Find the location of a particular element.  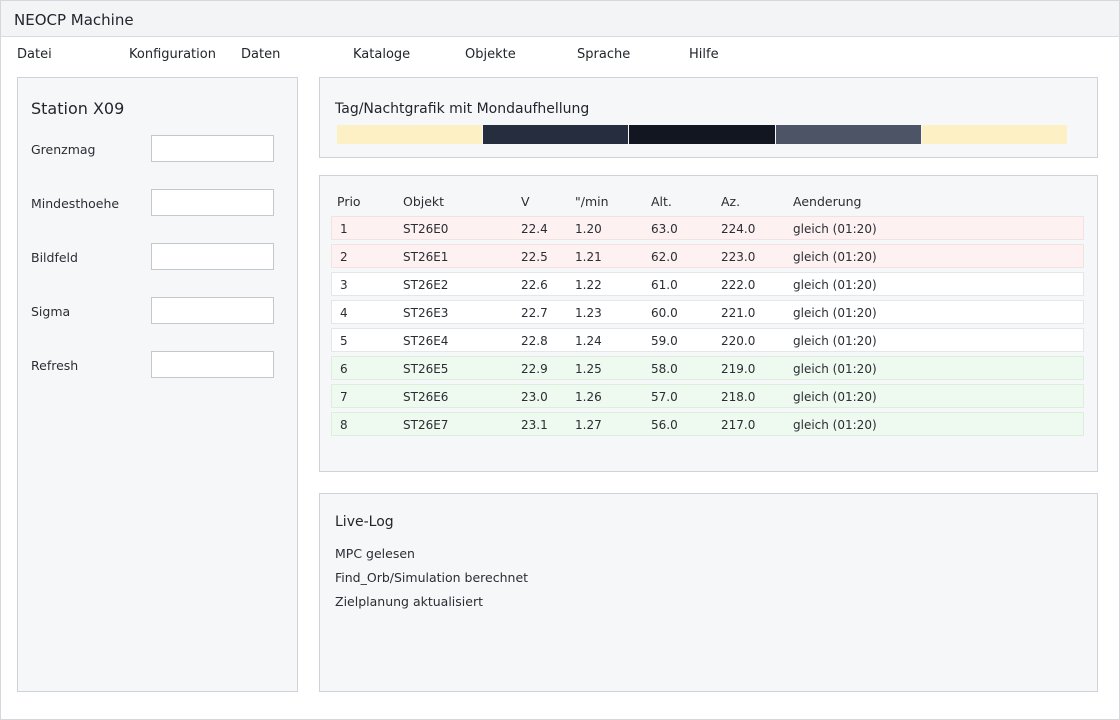

cell-v: 23.1 is located at coordinates (534, 425).